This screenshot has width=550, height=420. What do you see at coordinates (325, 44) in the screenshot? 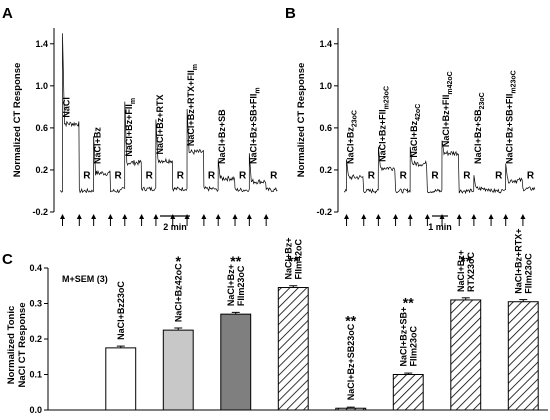
I see `y-tick-label-B: 1.4` at bounding box center [325, 44].